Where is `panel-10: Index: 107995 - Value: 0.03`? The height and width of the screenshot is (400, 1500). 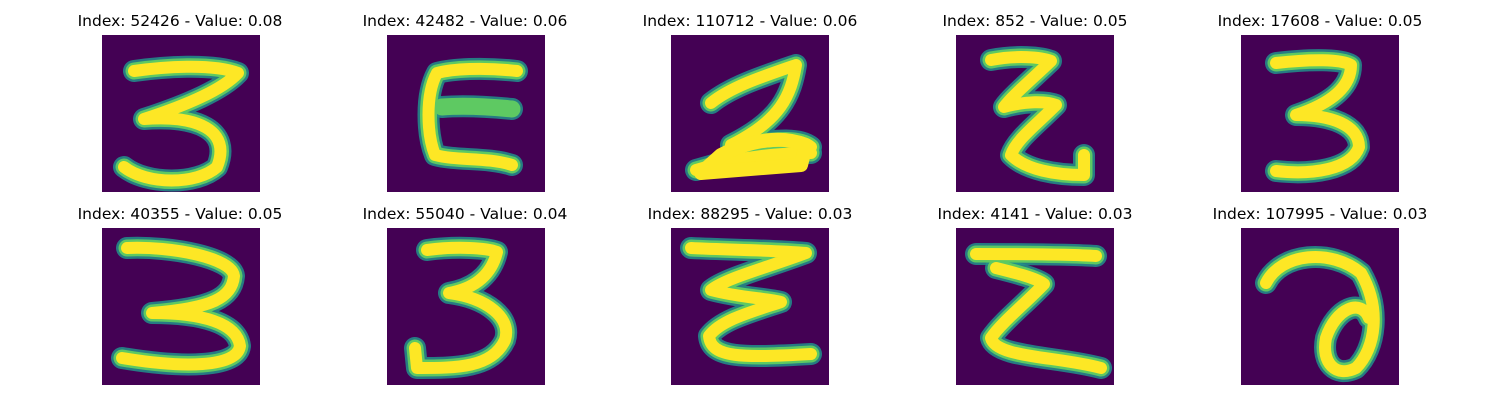 panel-10: Index: 107995 - Value: 0.03 is located at coordinates (1320, 288).